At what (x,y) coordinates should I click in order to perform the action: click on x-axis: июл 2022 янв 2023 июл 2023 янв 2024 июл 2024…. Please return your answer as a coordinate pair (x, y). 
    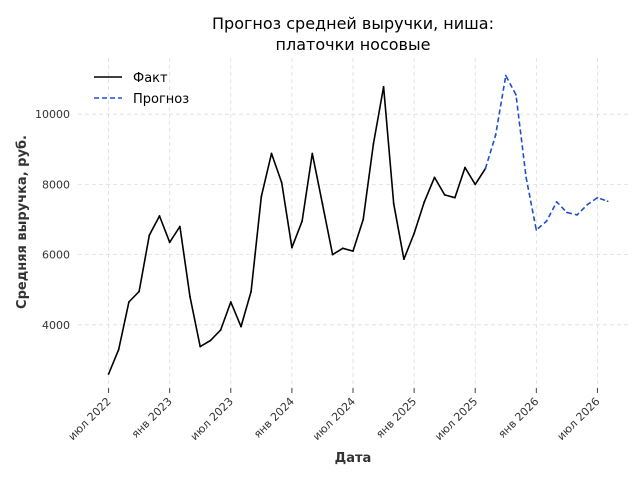
    Looking at the image, I should click on (334, 415).